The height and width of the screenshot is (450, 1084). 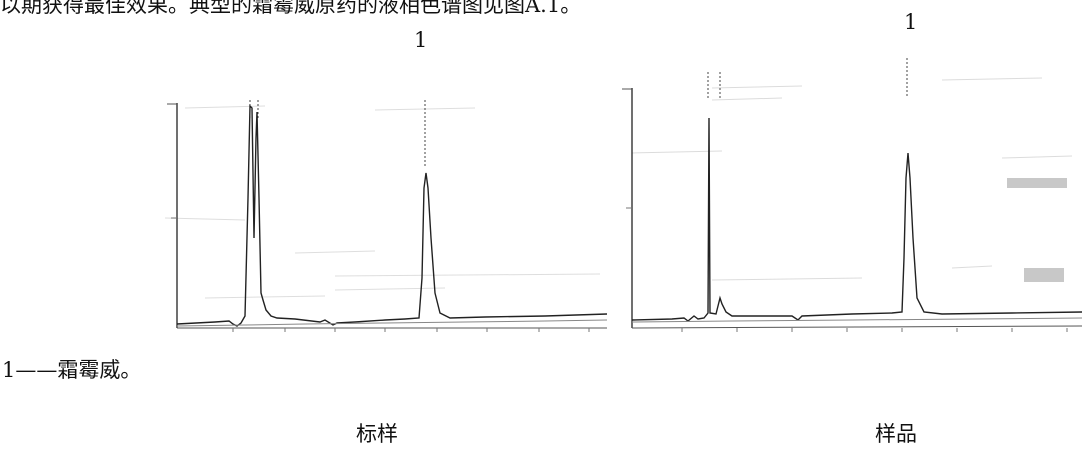 I want to click on peak-label-standard: 1, so click(x=421, y=40).